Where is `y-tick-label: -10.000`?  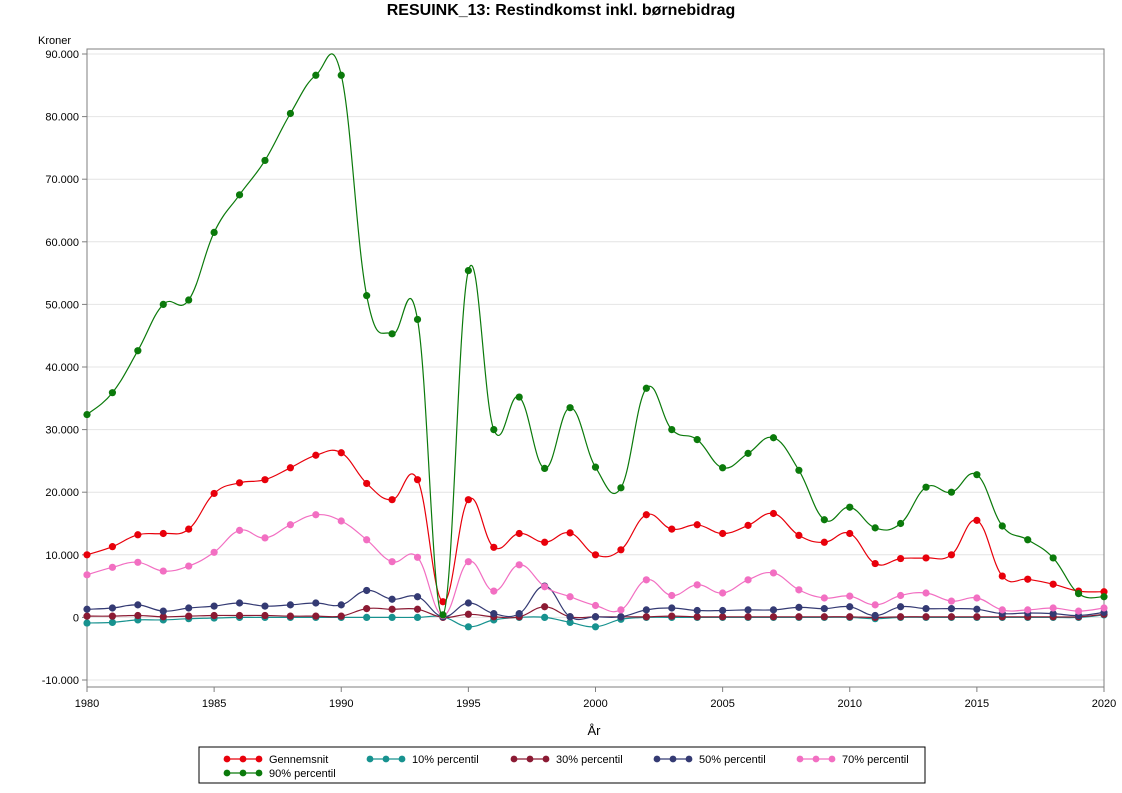
y-tick-label: -10.000 is located at coordinates (60, 681).